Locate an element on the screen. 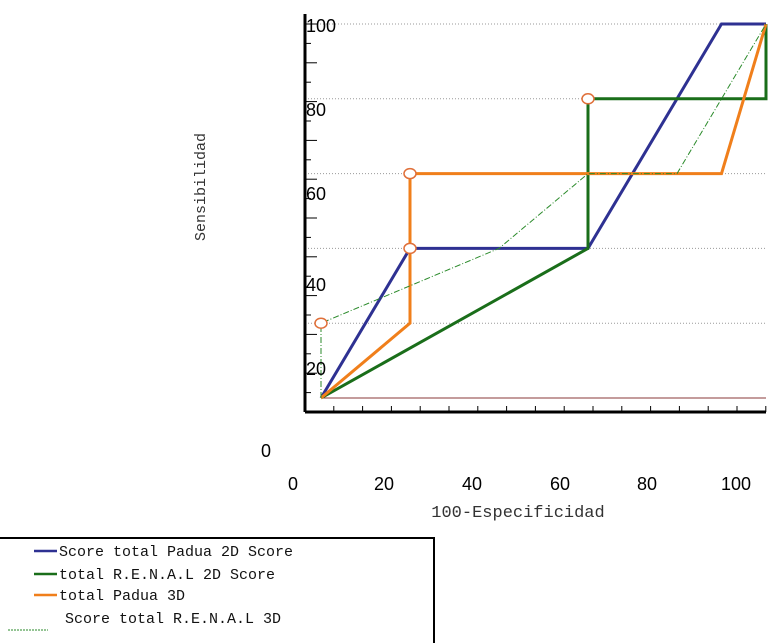 The width and height of the screenshot is (770, 643). y-tick-label: 60 is located at coordinates (316, 194).